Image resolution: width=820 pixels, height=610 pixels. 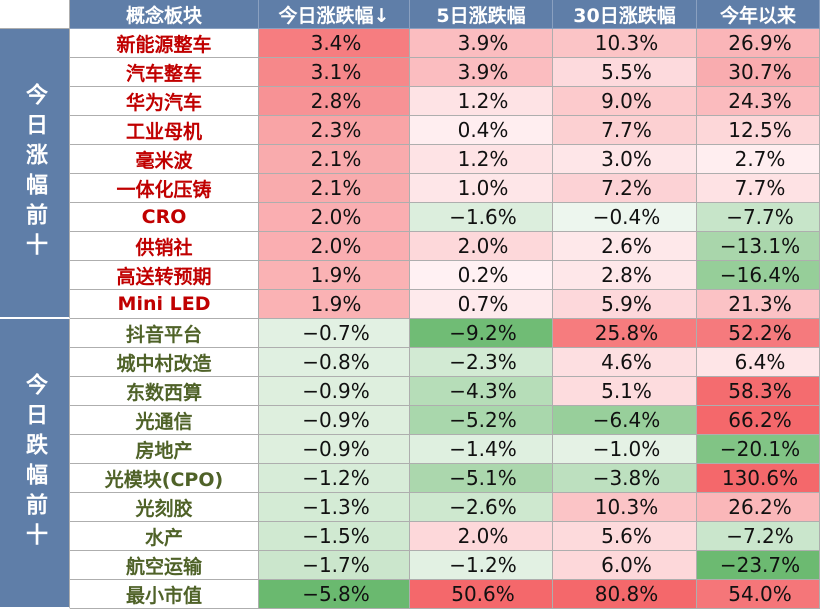 I want to click on value-cell: 4.6%, so click(x=625, y=362).